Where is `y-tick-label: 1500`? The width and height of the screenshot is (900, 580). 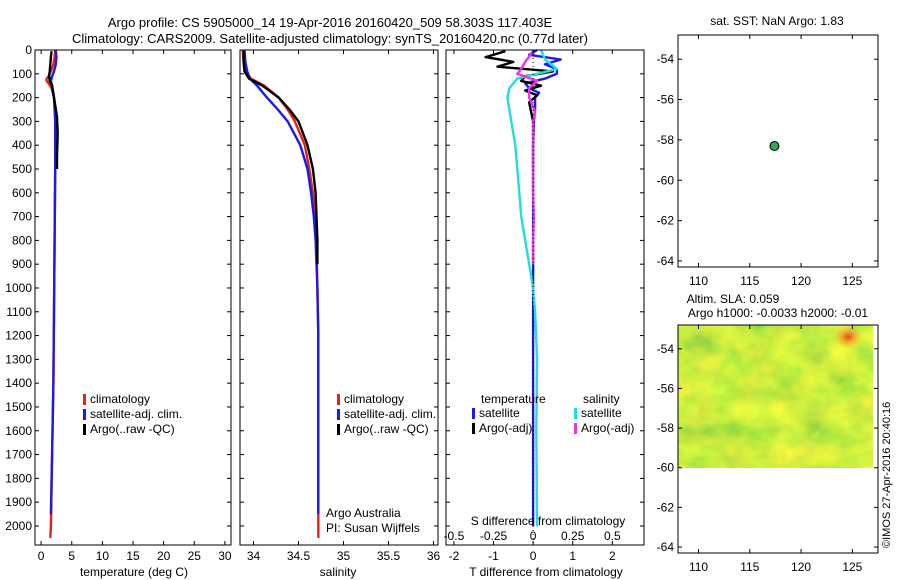 y-tick-label: 1500 is located at coordinates (18, 407).